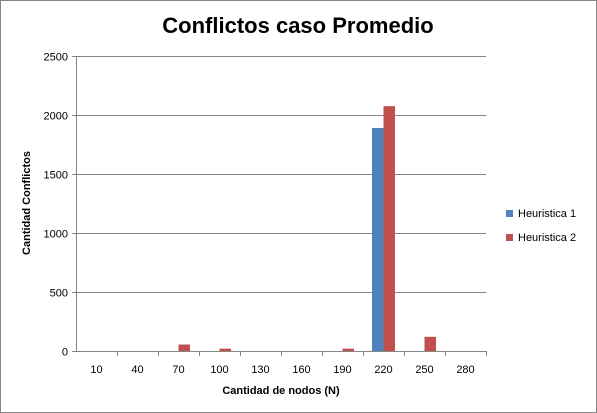  Describe the element at coordinates (342, 370) in the screenshot. I see `x-tick-label: 190` at that location.